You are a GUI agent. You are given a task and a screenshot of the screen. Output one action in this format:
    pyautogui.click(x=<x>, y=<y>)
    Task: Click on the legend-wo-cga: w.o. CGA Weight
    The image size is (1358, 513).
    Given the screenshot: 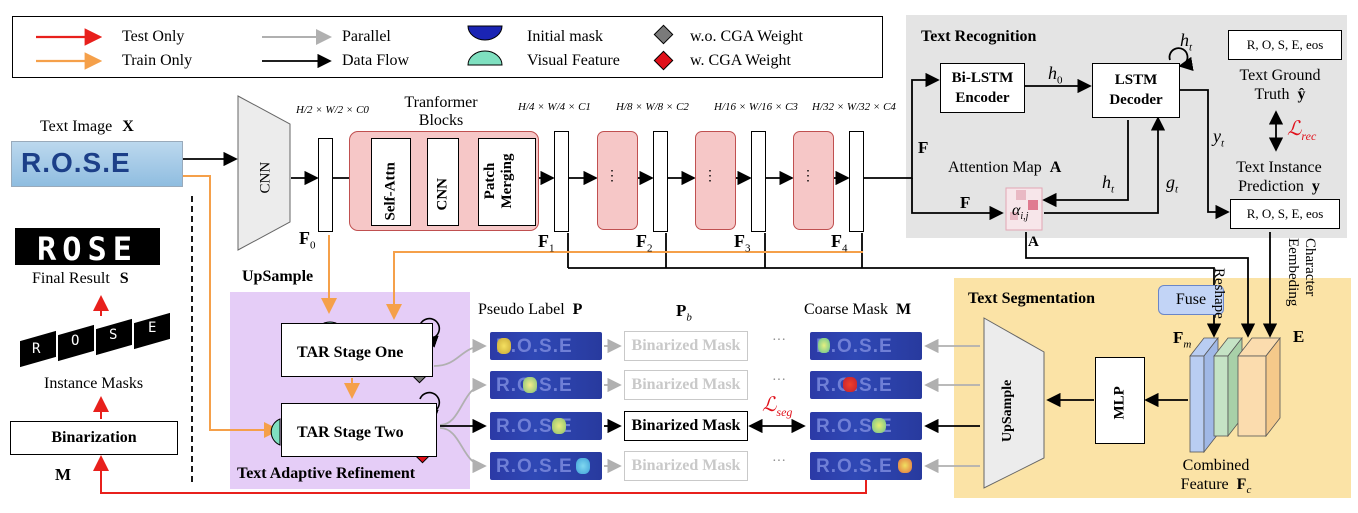 What is the action you would take?
    pyautogui.click(x=746, y=36)
    